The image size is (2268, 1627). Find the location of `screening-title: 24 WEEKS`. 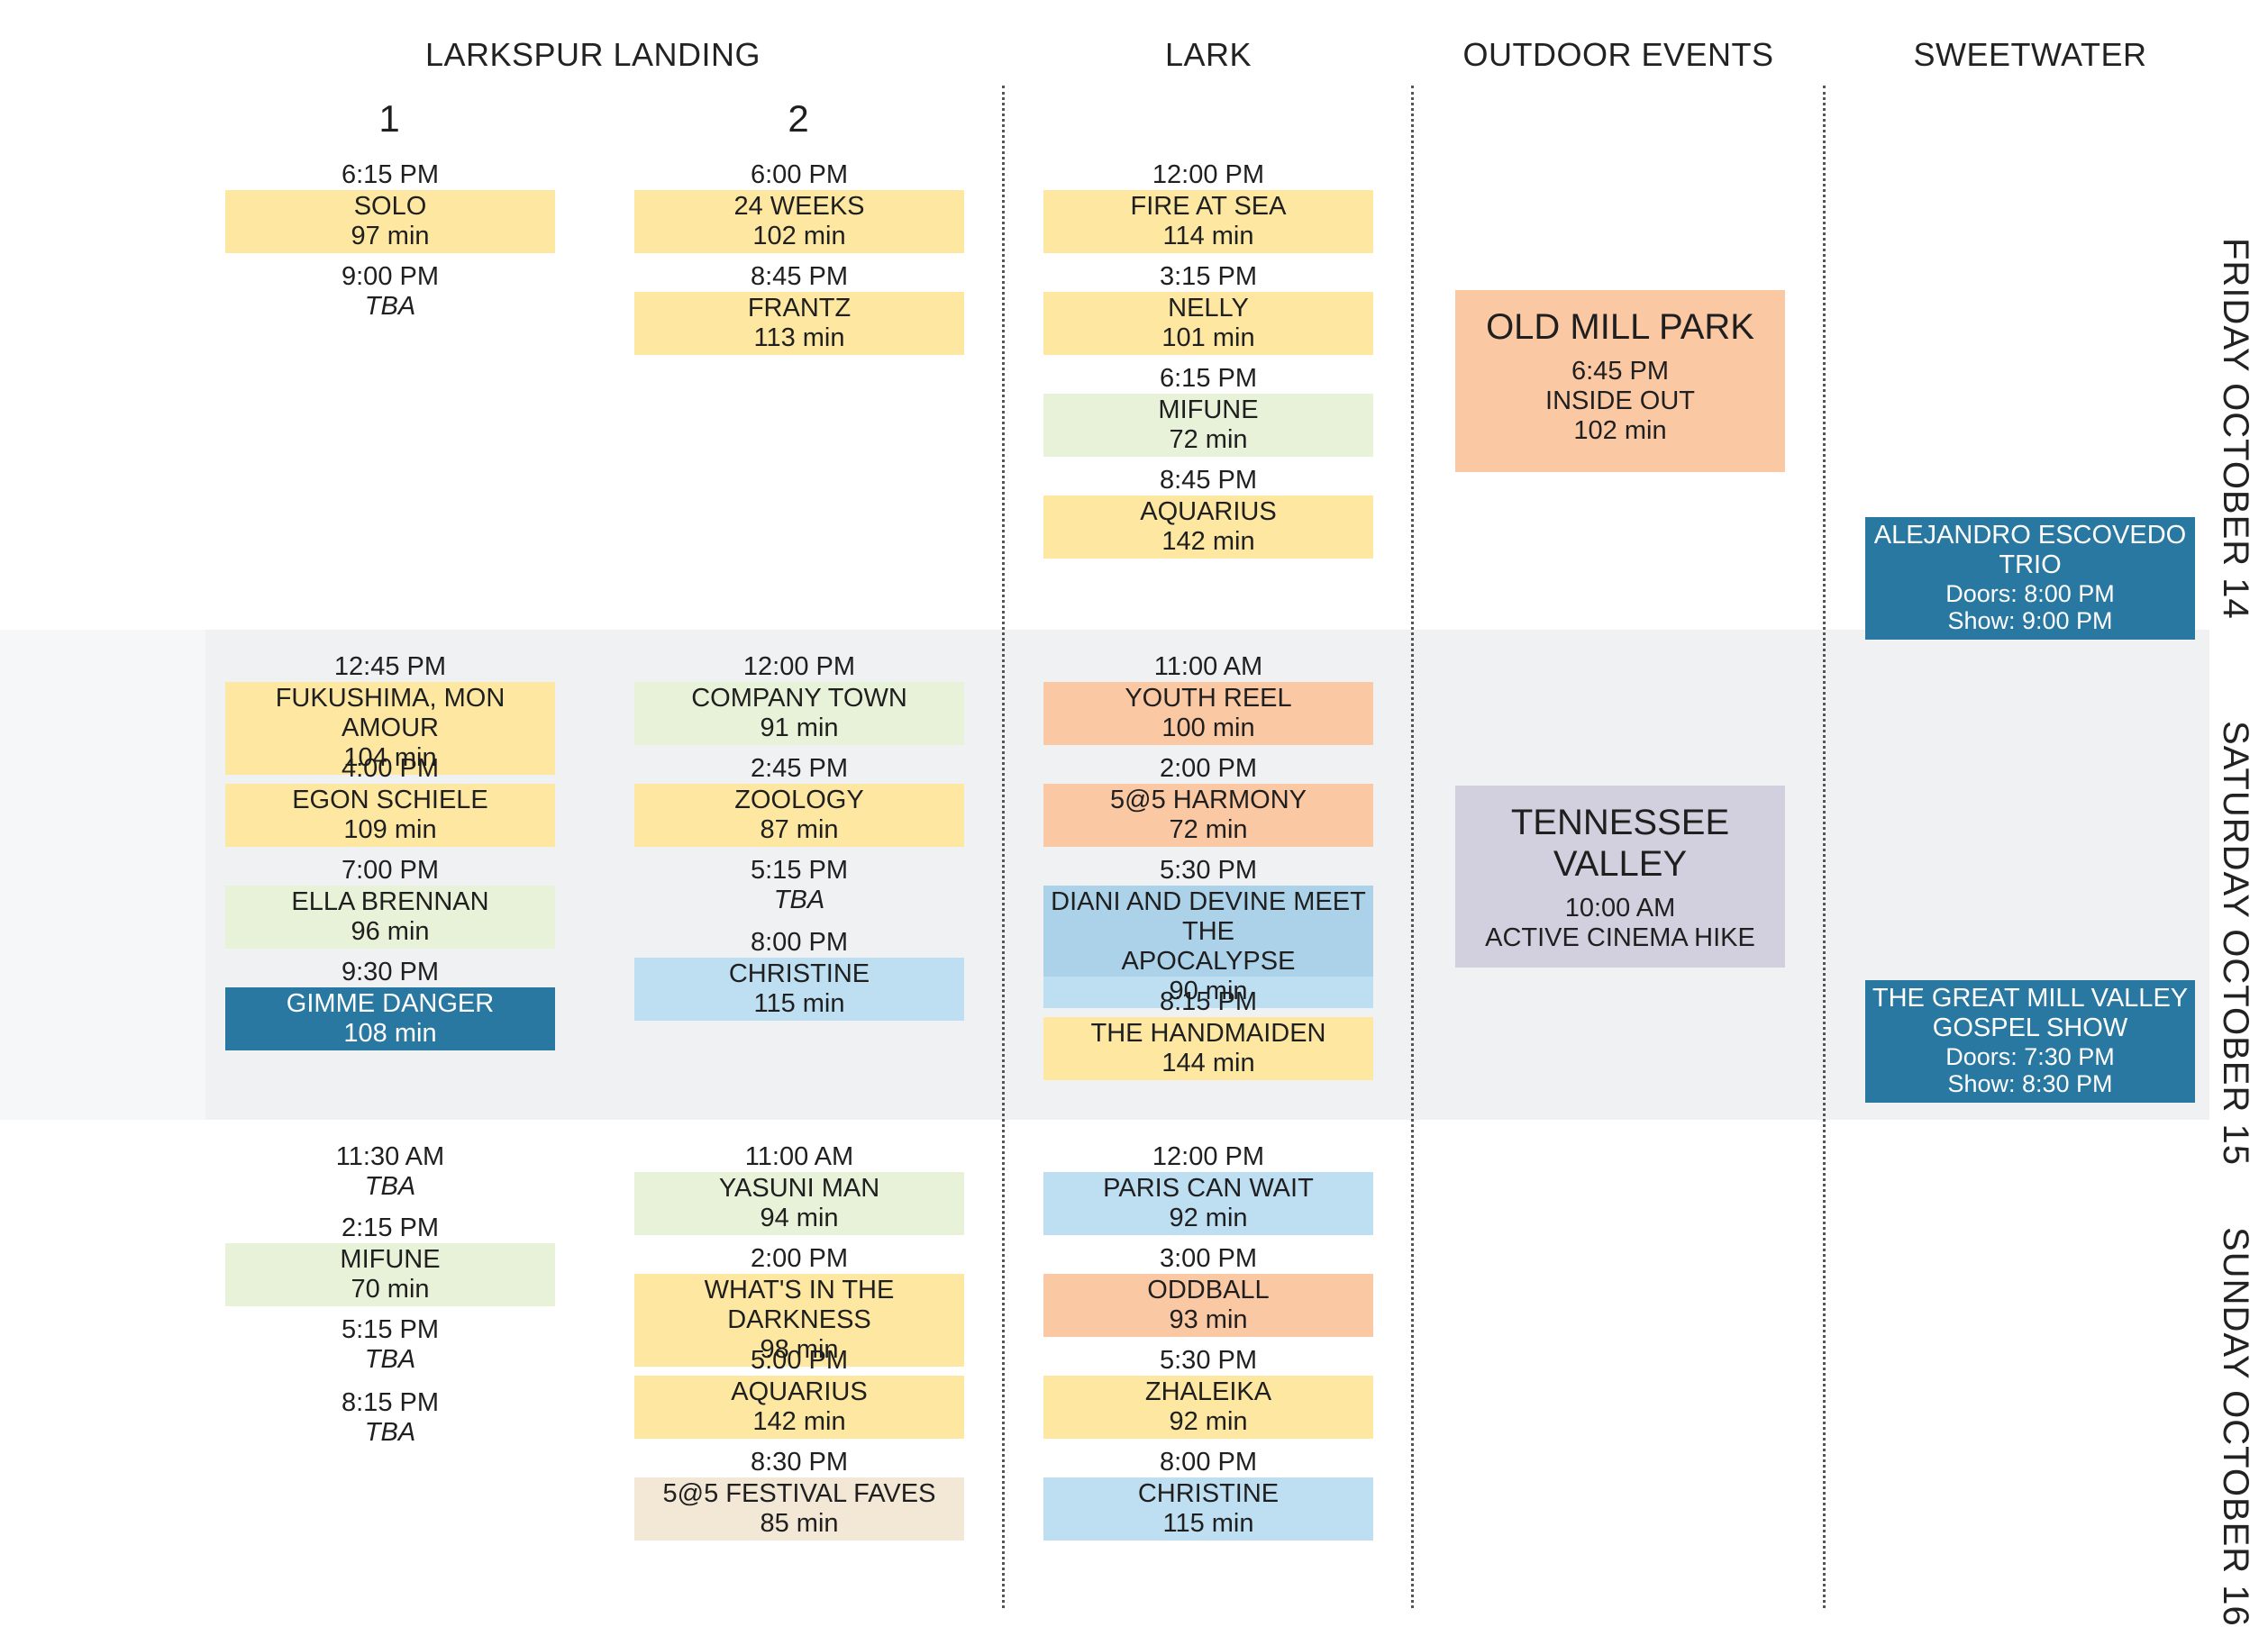

screening-title: 24 WEEKS is located at coordinates (799, 206).